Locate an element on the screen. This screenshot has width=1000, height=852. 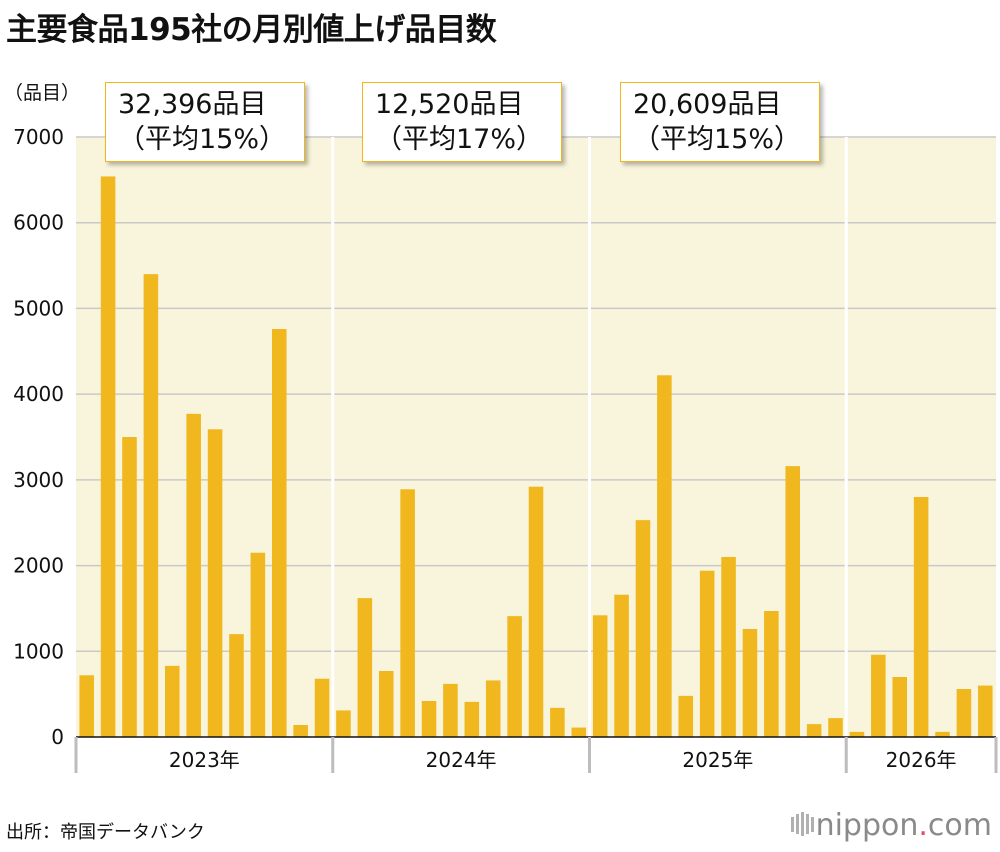
callout-2024-count: 12,520品目 is located at coordinates (449, 104).